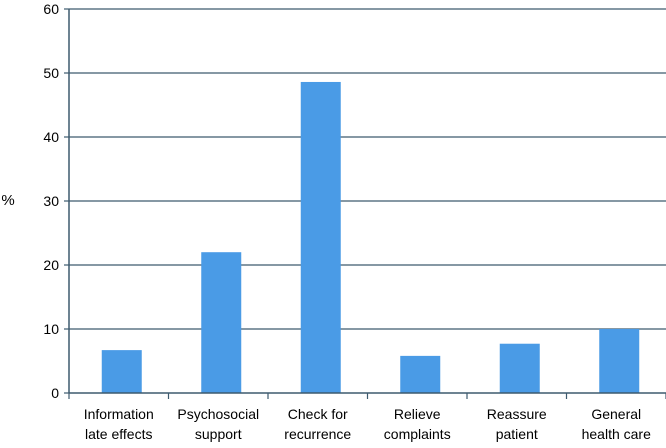 The image size is (666, 448). I want to click on y-tick-labels: 0 10 20 30 40 50 60, so click(51, 201).